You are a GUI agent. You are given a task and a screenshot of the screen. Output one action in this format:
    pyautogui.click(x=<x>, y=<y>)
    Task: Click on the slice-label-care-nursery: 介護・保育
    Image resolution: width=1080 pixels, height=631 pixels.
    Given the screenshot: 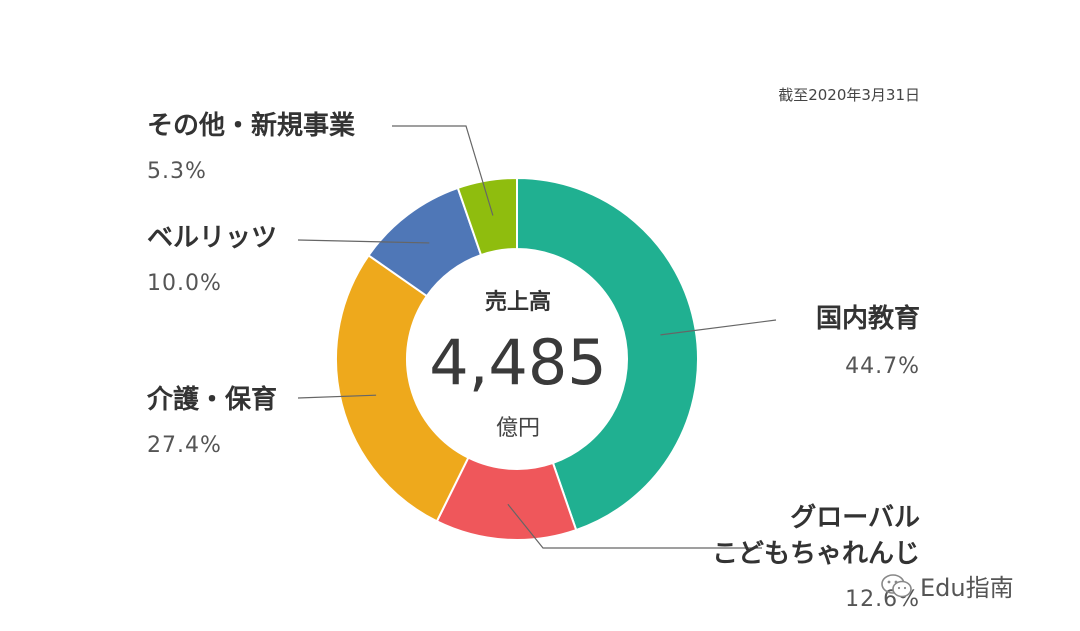 What is the action you would take?
    pyautogui.click(x=212, y=400)
    